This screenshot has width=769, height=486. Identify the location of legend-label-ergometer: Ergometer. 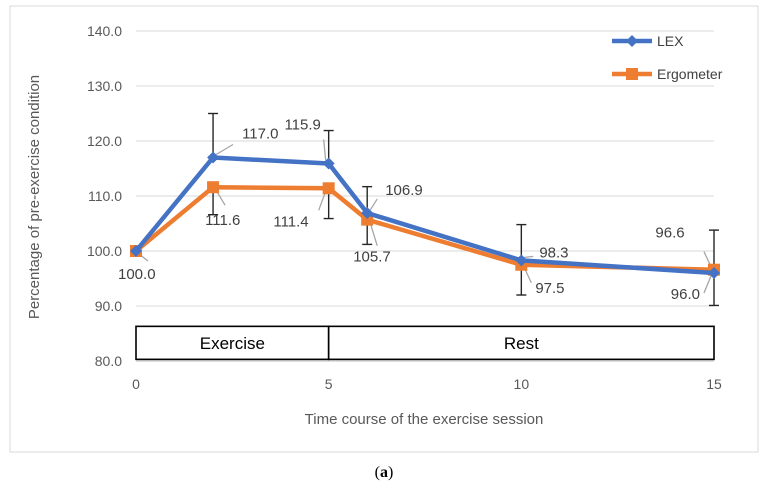
(690, 74).